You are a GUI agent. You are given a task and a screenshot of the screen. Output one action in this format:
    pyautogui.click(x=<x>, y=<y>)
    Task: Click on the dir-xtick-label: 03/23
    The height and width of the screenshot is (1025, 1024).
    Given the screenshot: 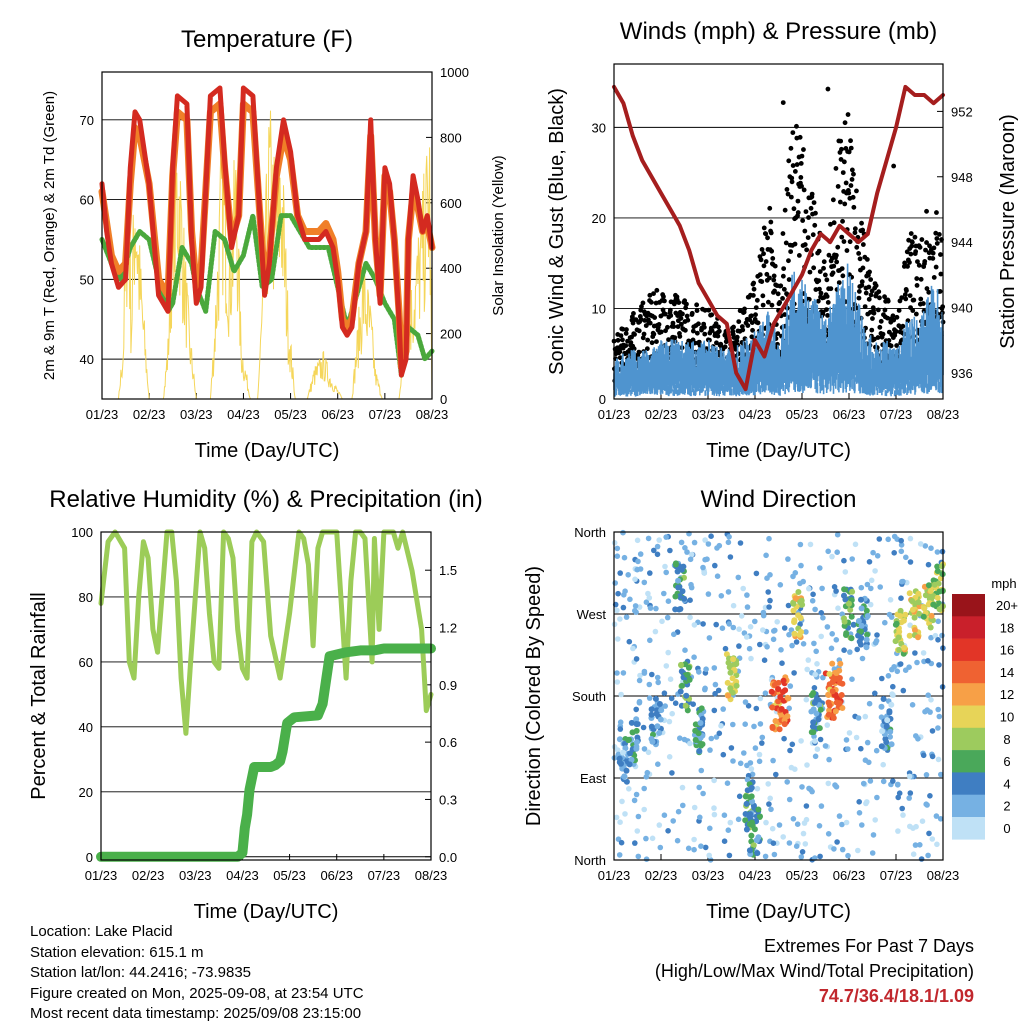 What is the action you would take?
    pyautogui.click(x=708, y=875)
    